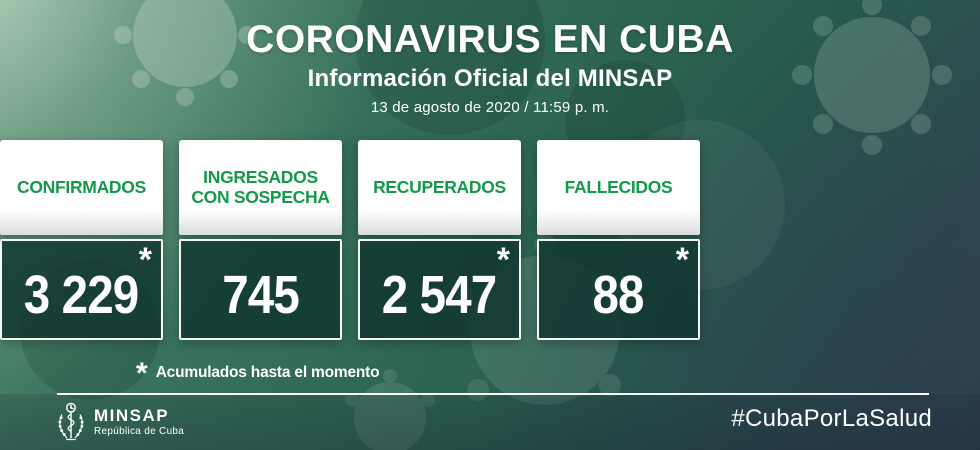  I want to click on stat-card-value-panel: * 88, so click(618, 289).